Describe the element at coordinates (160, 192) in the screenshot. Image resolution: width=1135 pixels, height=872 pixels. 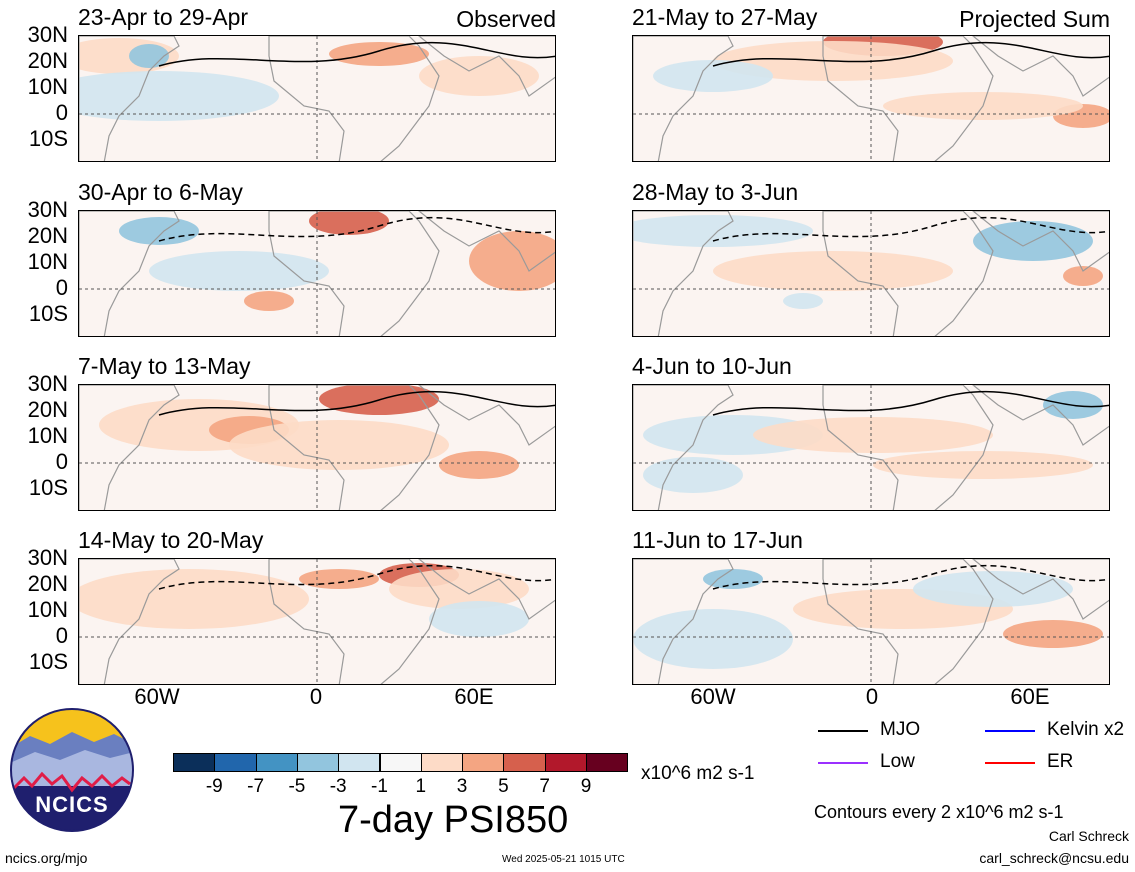
I see `panel-period-left-2: 30-Apr to 6-May` at that location.